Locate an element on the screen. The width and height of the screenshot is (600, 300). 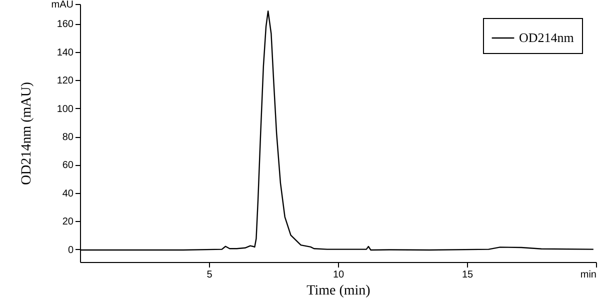
y-axis-title: OD214nm (mAU) is located at coordinates (26, 134).